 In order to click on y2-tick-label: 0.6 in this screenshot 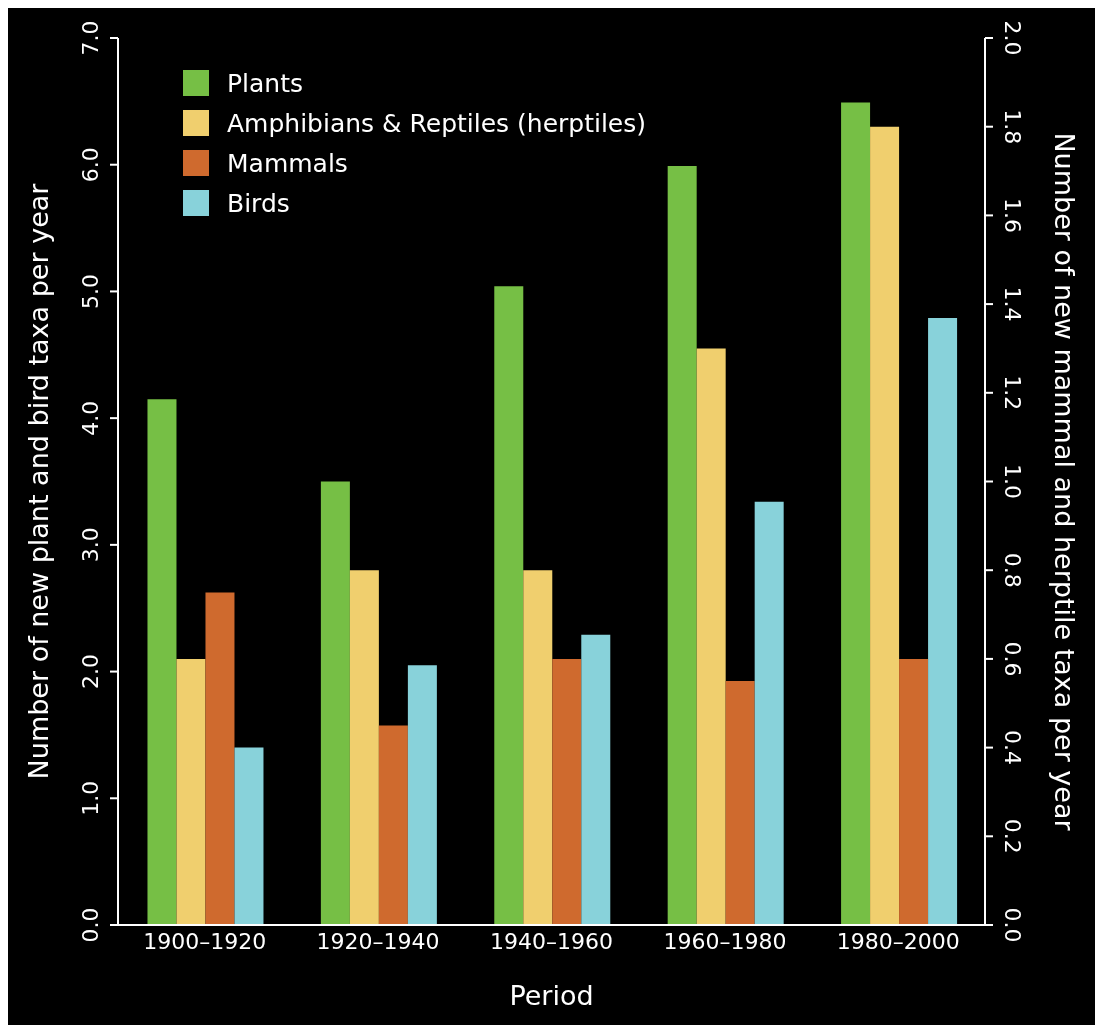, I will do `click(1012, 659)`.